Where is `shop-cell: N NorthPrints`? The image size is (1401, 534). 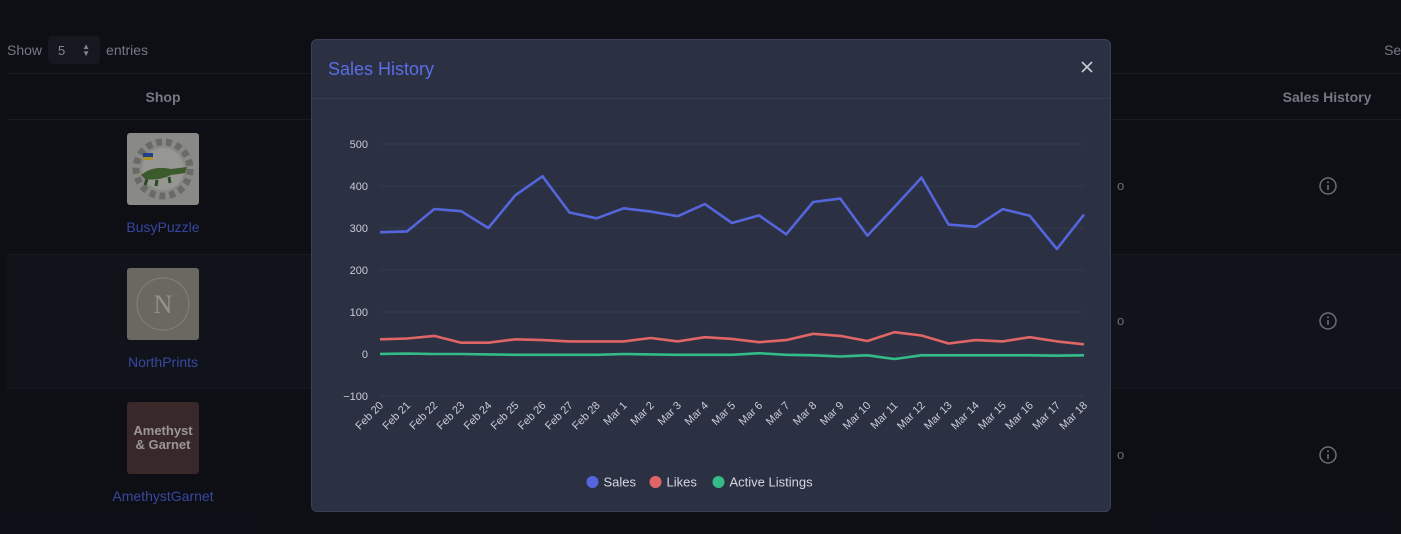 shop-cell: N NorthPrints is located at coordinates (163, 319).